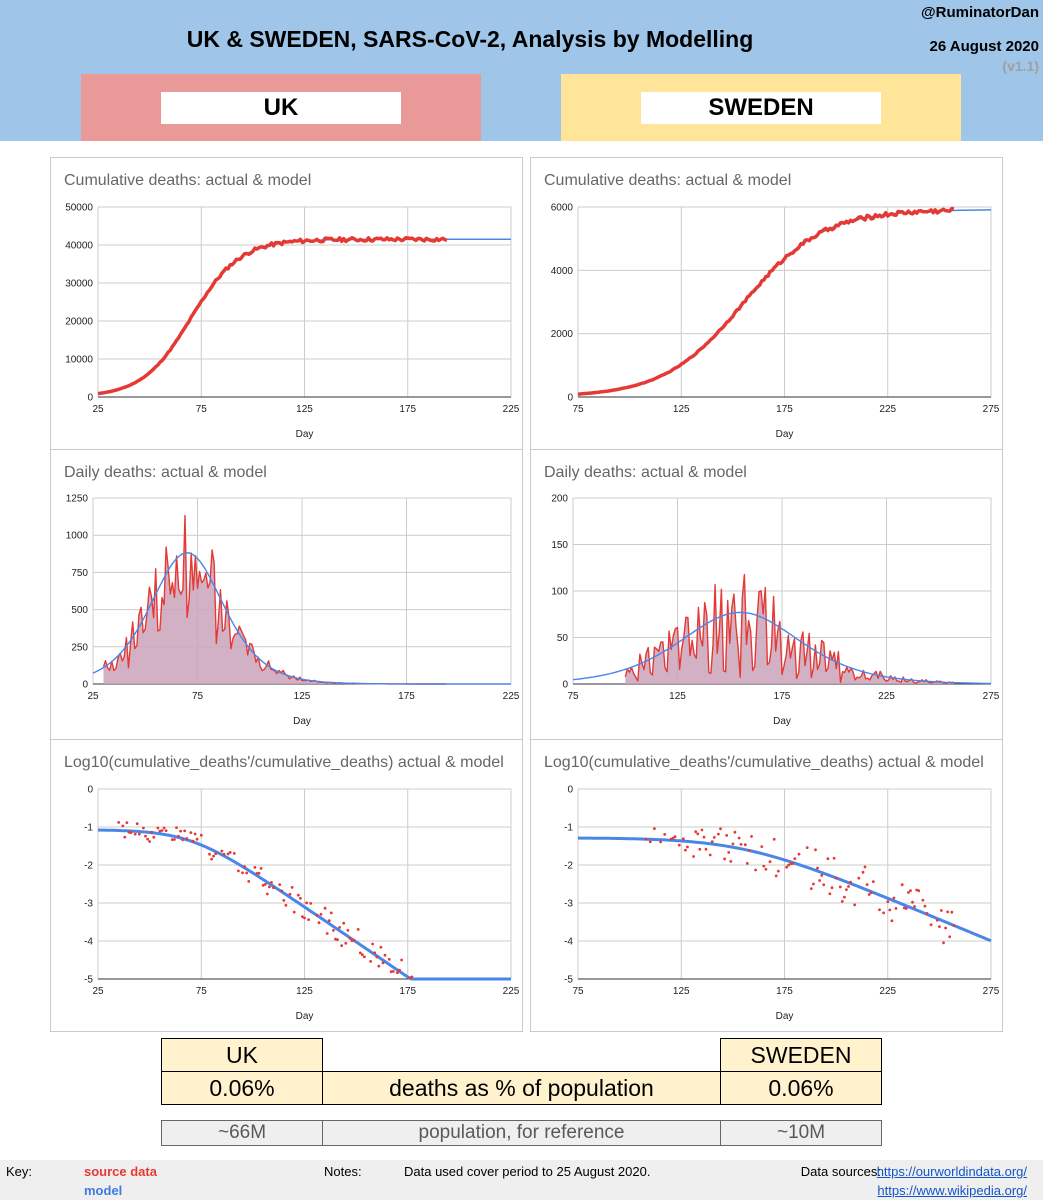 This screenshot has height=1200, width=1043. Describe the element at coordinates (79, 610) in the screenshot. I see `y-tick-label: 500` at that location.